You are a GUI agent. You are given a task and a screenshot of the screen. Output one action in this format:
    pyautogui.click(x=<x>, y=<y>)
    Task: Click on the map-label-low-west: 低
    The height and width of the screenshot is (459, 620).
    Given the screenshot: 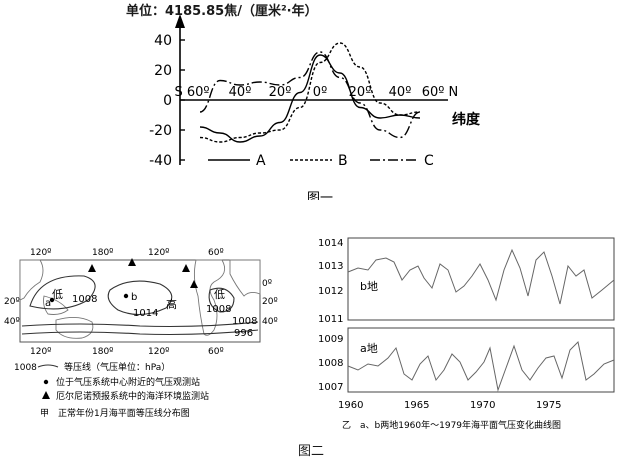 What is the action you would take?
    pyautogui.click(x=57, y=294)
    